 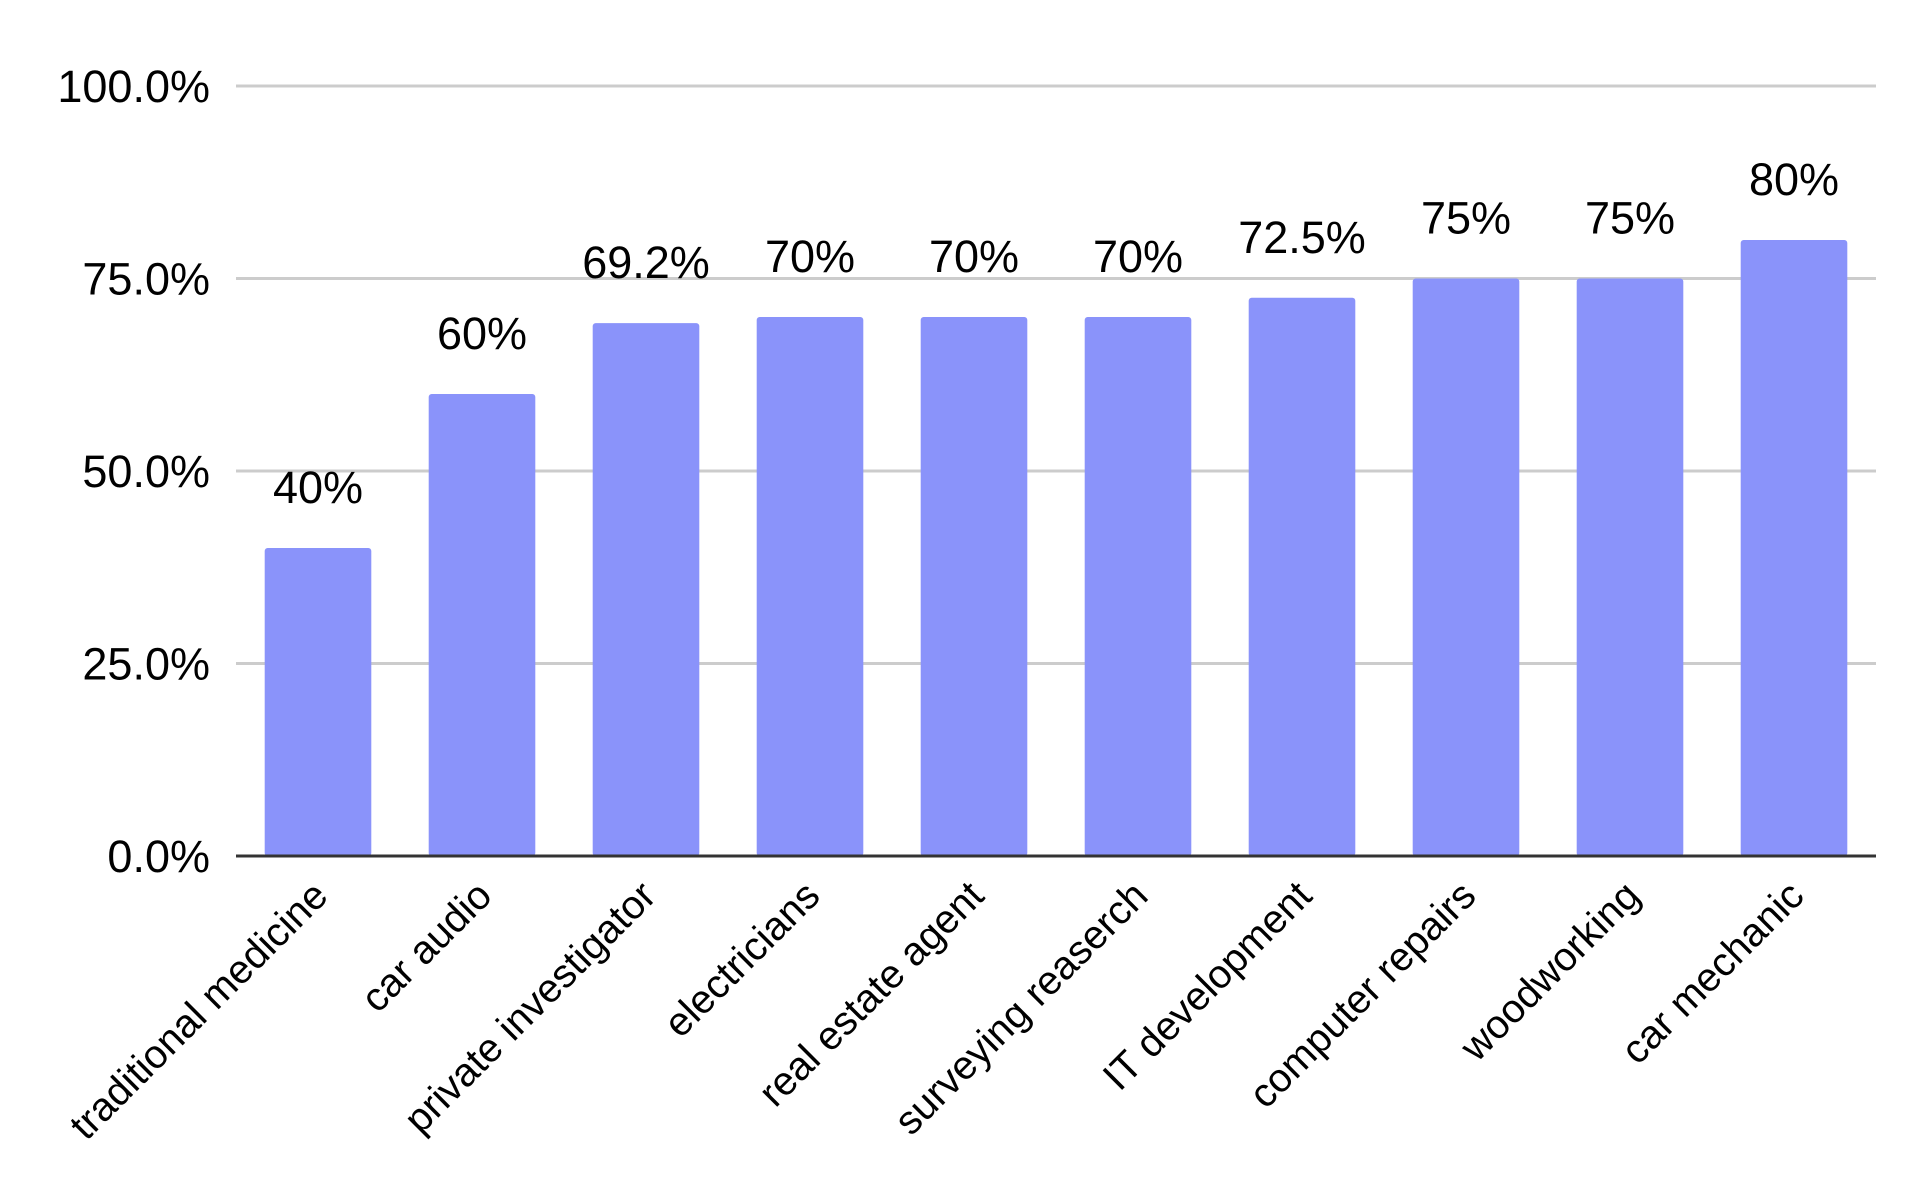 I want to click on data-label: 69.2%, so click(x=646, y=262).